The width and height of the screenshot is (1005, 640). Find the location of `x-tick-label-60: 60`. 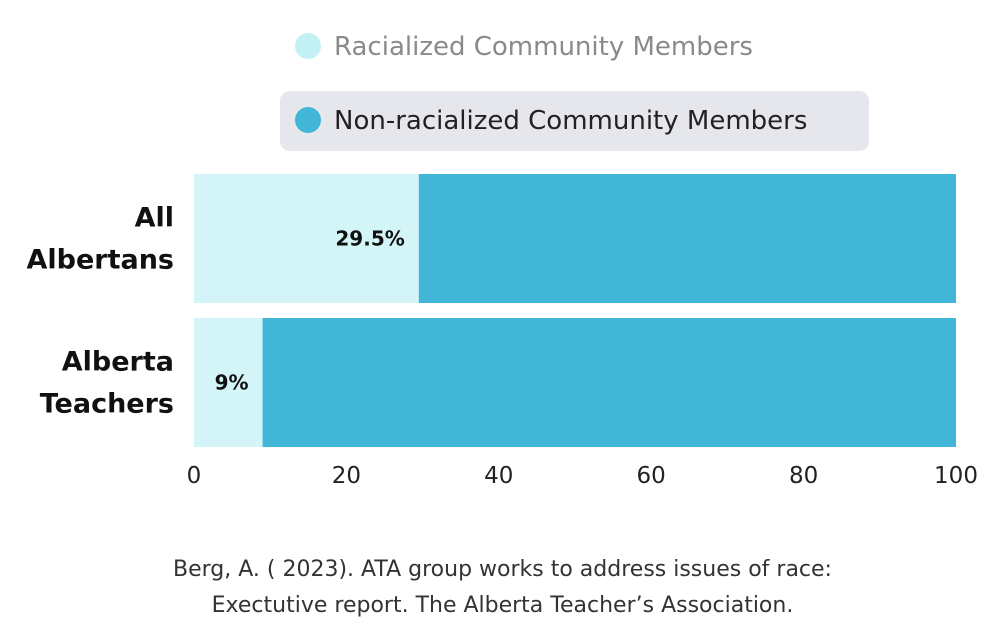

x-tick-label-60: 60 is located at coordinates (651, 476).